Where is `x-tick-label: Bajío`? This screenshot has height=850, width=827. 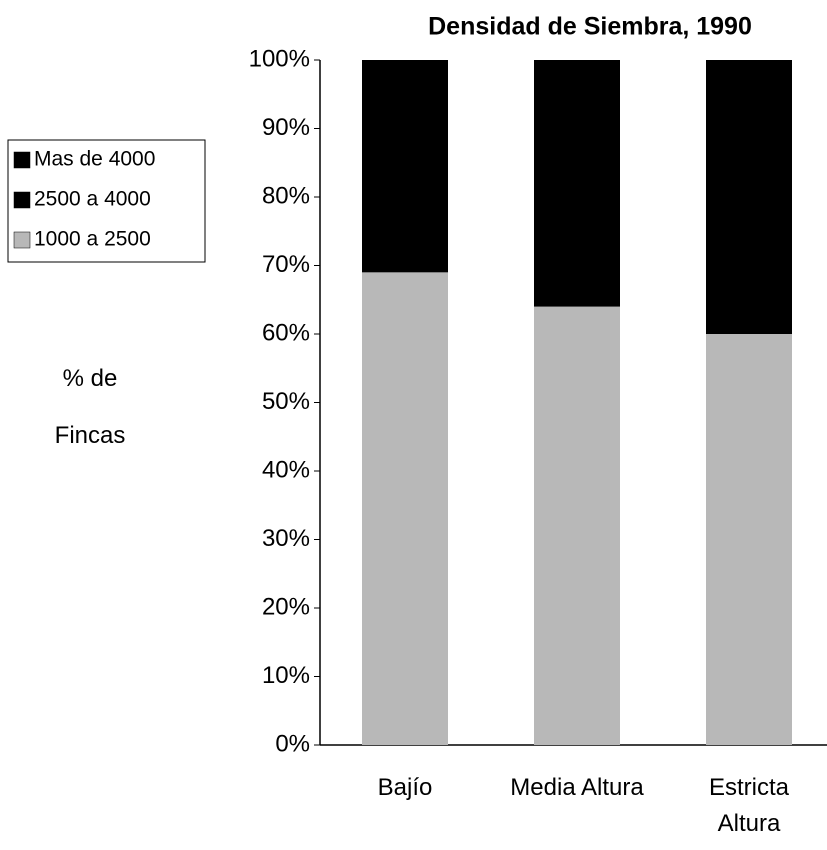
x-tick-label: Bajío is located at coordinates (405, 787).